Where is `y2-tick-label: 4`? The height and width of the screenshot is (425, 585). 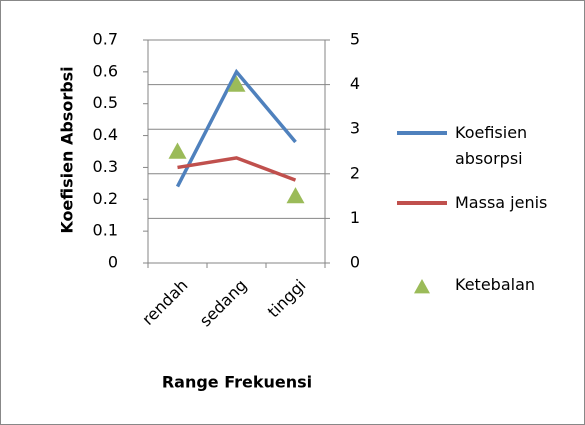
y2-tick-label: 4 is located at coordinates (355, 83).